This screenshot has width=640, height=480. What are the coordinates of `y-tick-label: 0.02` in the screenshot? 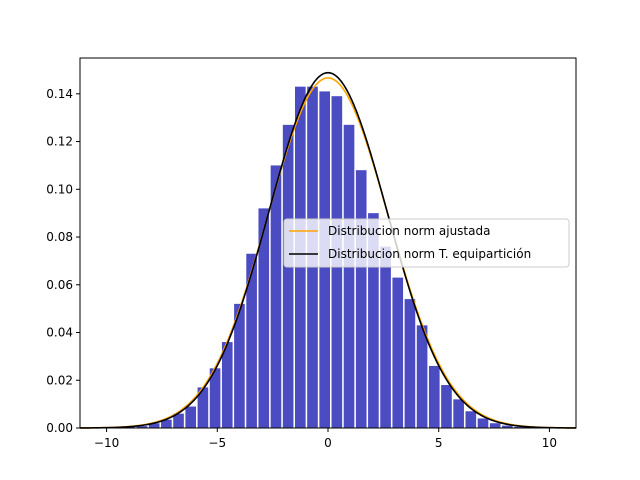 It's located at (59, 380).